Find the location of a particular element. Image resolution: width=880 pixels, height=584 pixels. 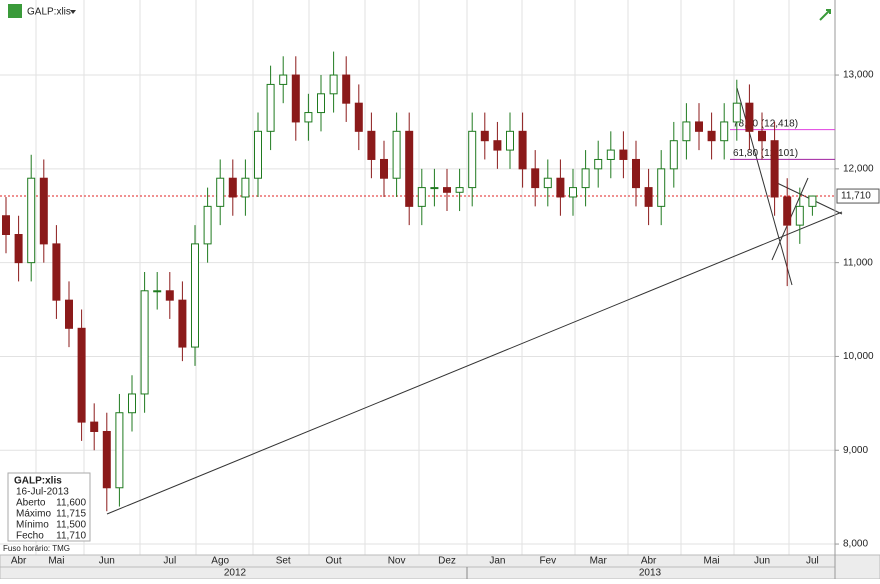

info-value: 11,500 is located at coordinates (71, 525).